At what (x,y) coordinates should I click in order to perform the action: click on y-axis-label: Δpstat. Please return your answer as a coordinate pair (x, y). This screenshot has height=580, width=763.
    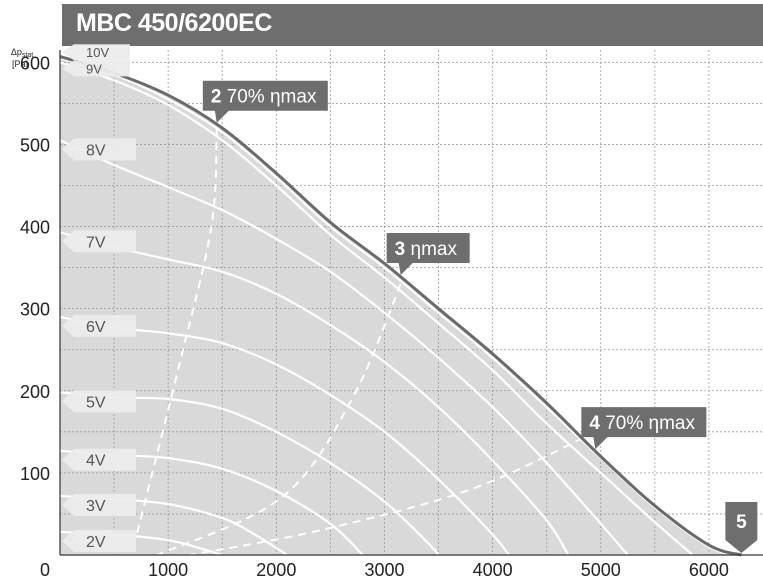
    Looking at the image, I should click on (22, 53).